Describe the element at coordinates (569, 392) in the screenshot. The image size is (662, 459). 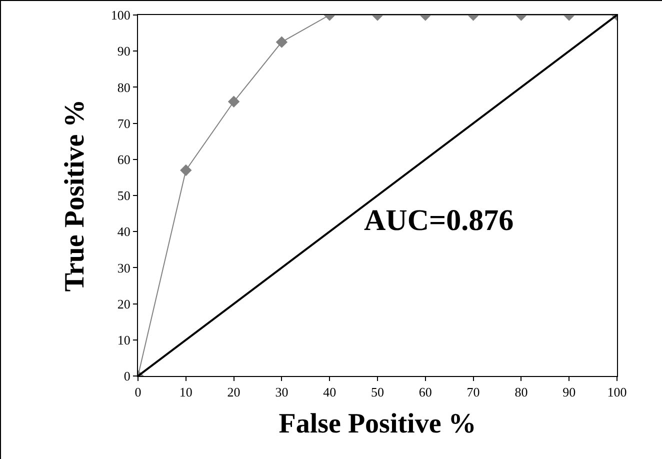
I see `x-tick-label: 90` at that location.